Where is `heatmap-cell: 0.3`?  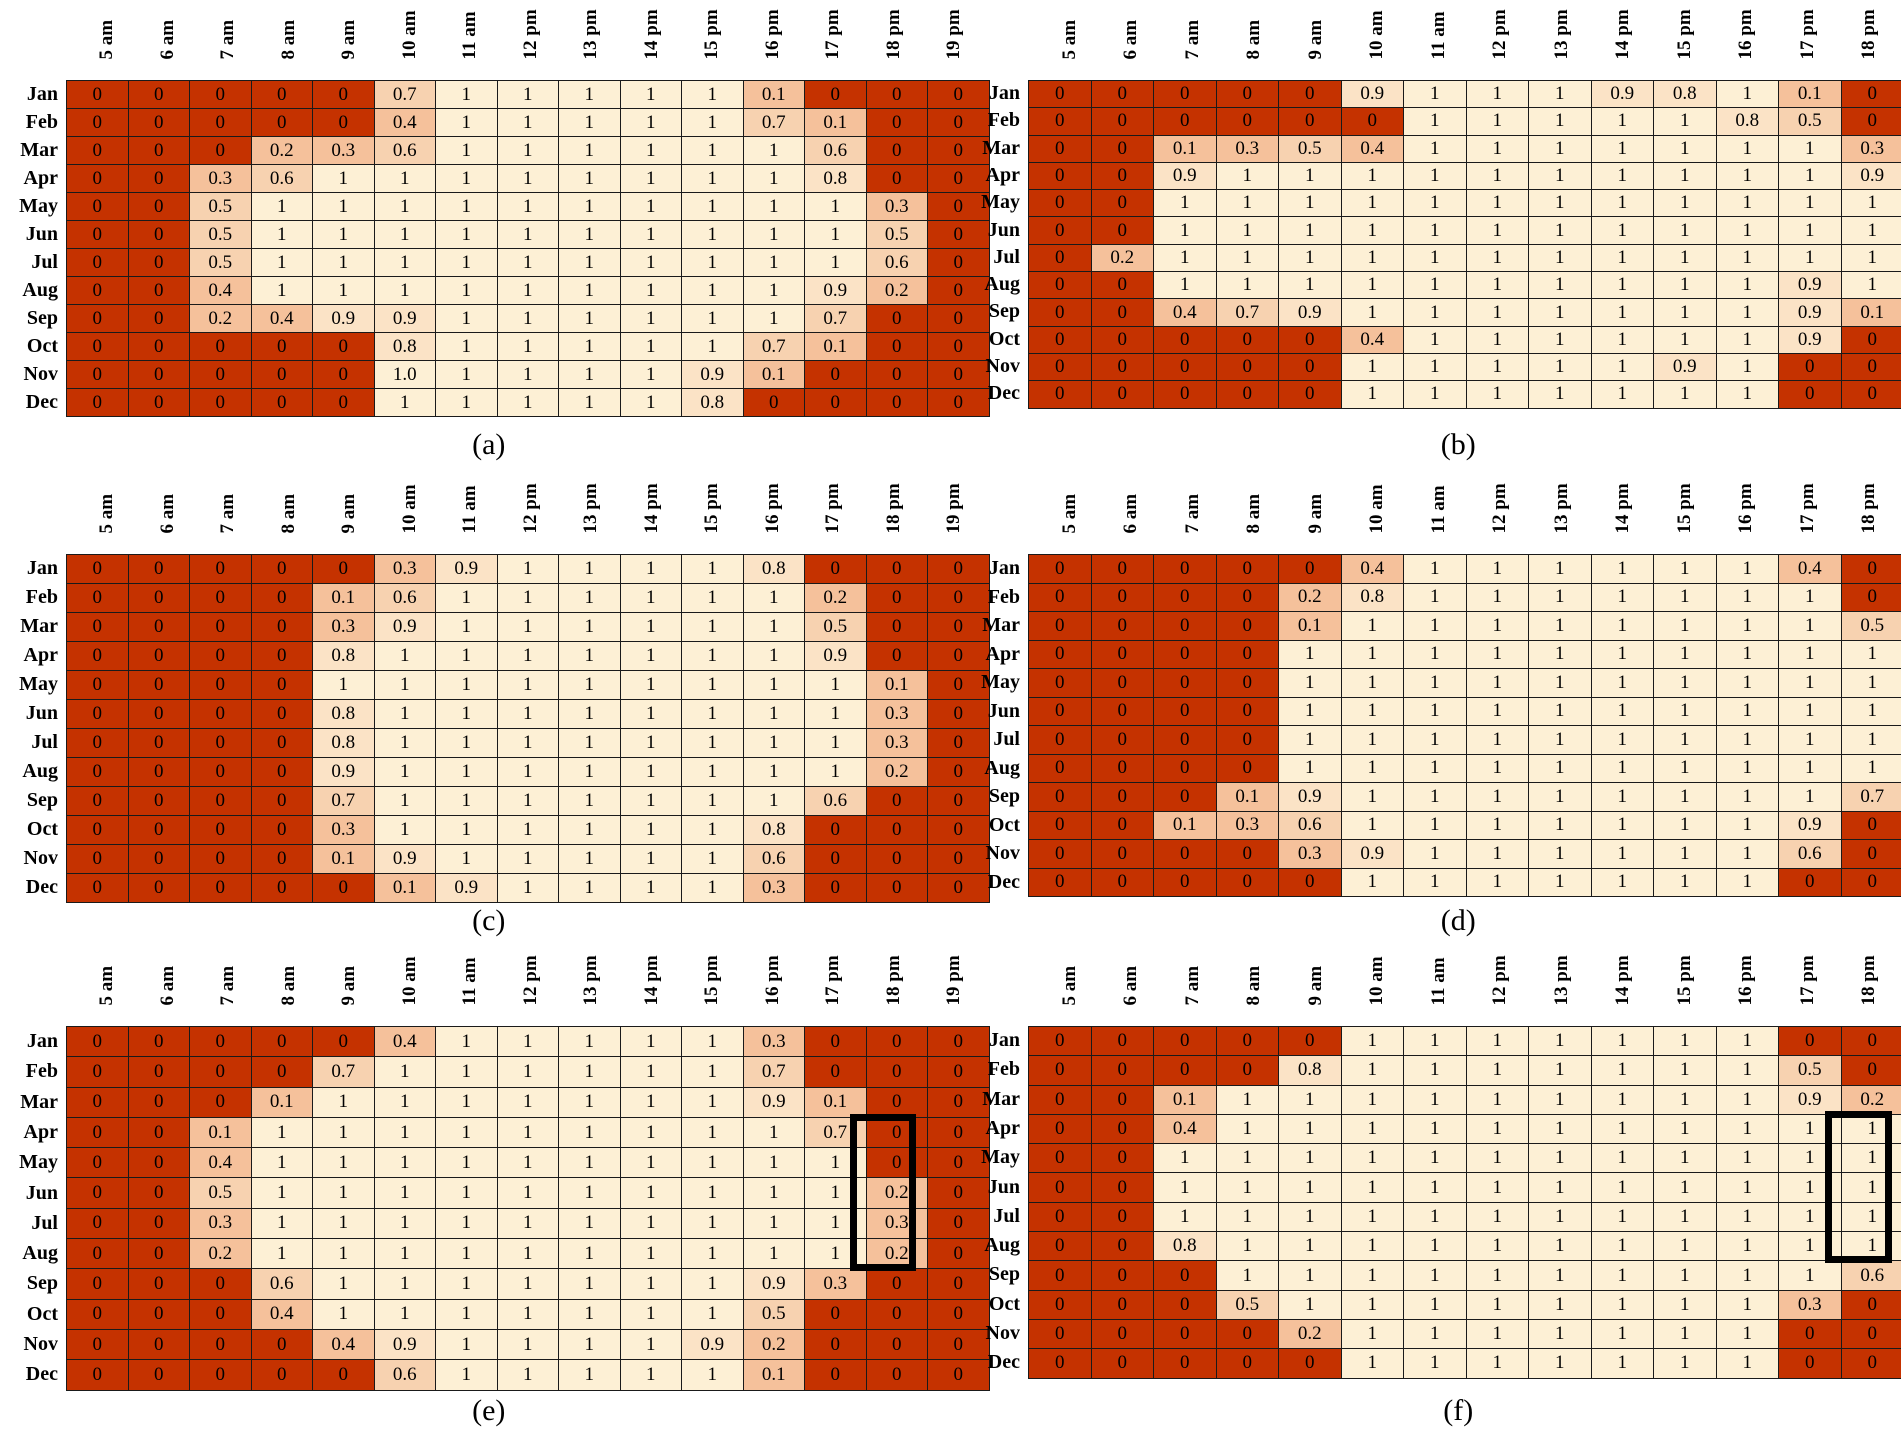 heatmap-cell: 0.3 is located at coordinates (220, 1223).